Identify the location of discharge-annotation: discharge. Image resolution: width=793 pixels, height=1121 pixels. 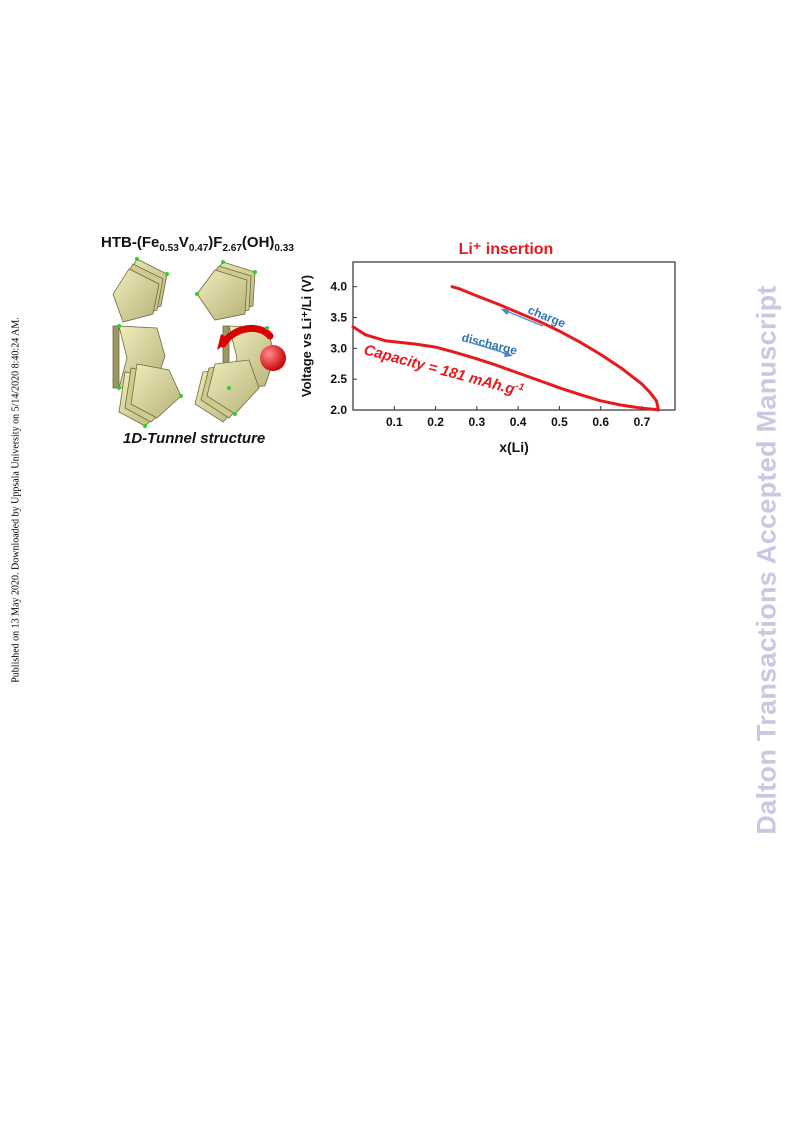
(489, 343).